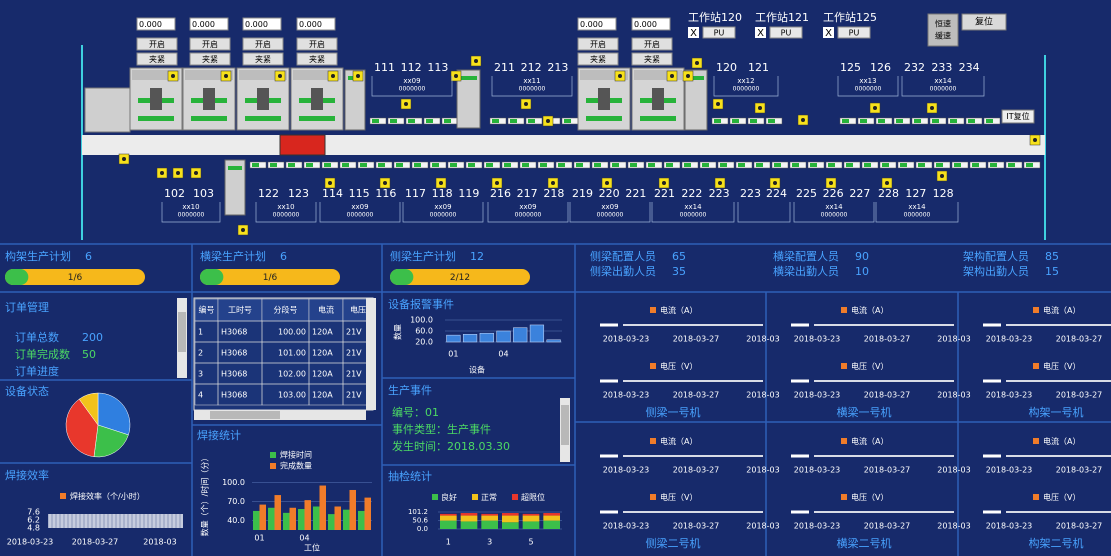  Describe the element at coordinates (107, 496) in the screenshot. I see `legend-label: 焊接效率（个/小时）` at that location.